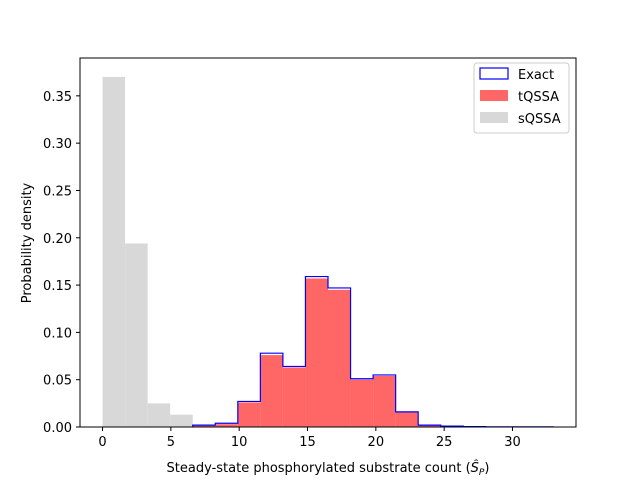 The height and width of the screenshot is (480, 640). I want to click on x-tick-label: 20, so click(376, 442).